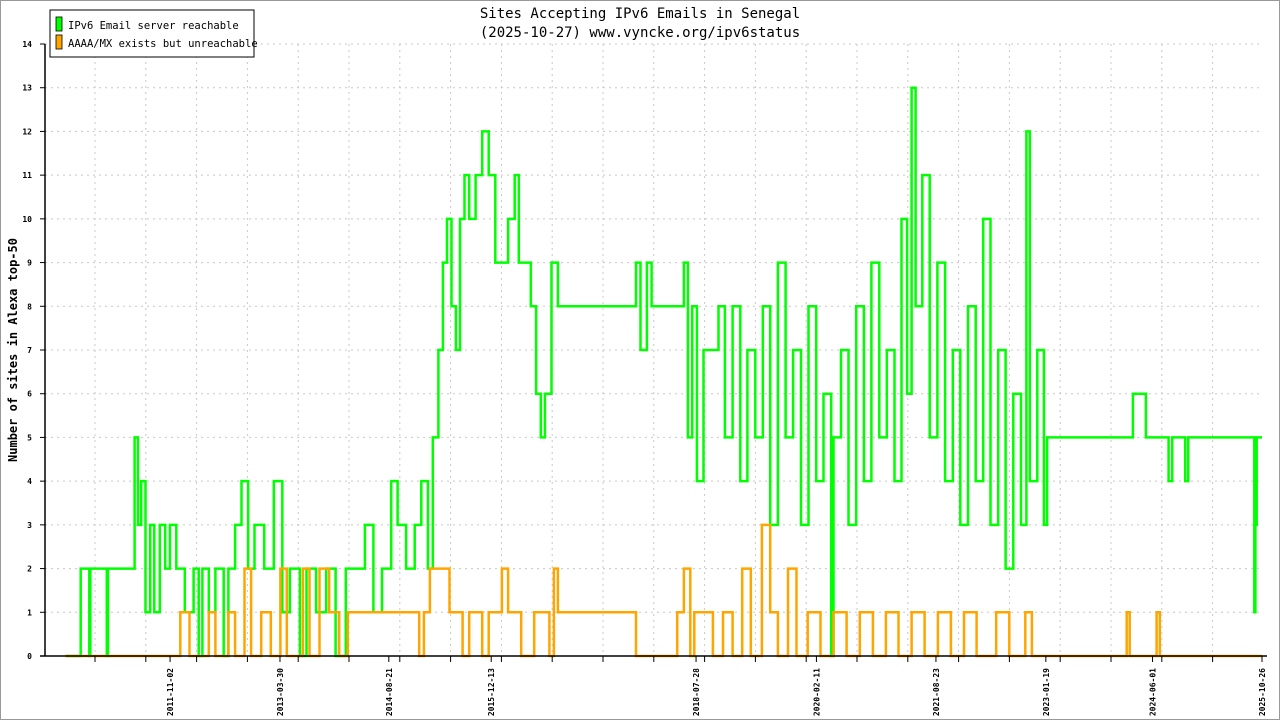  What do you see at coordinates (696, 692) in the screenshot?
I see `x-tick-label: 2018-07-28` at bounding box center [696, 692].